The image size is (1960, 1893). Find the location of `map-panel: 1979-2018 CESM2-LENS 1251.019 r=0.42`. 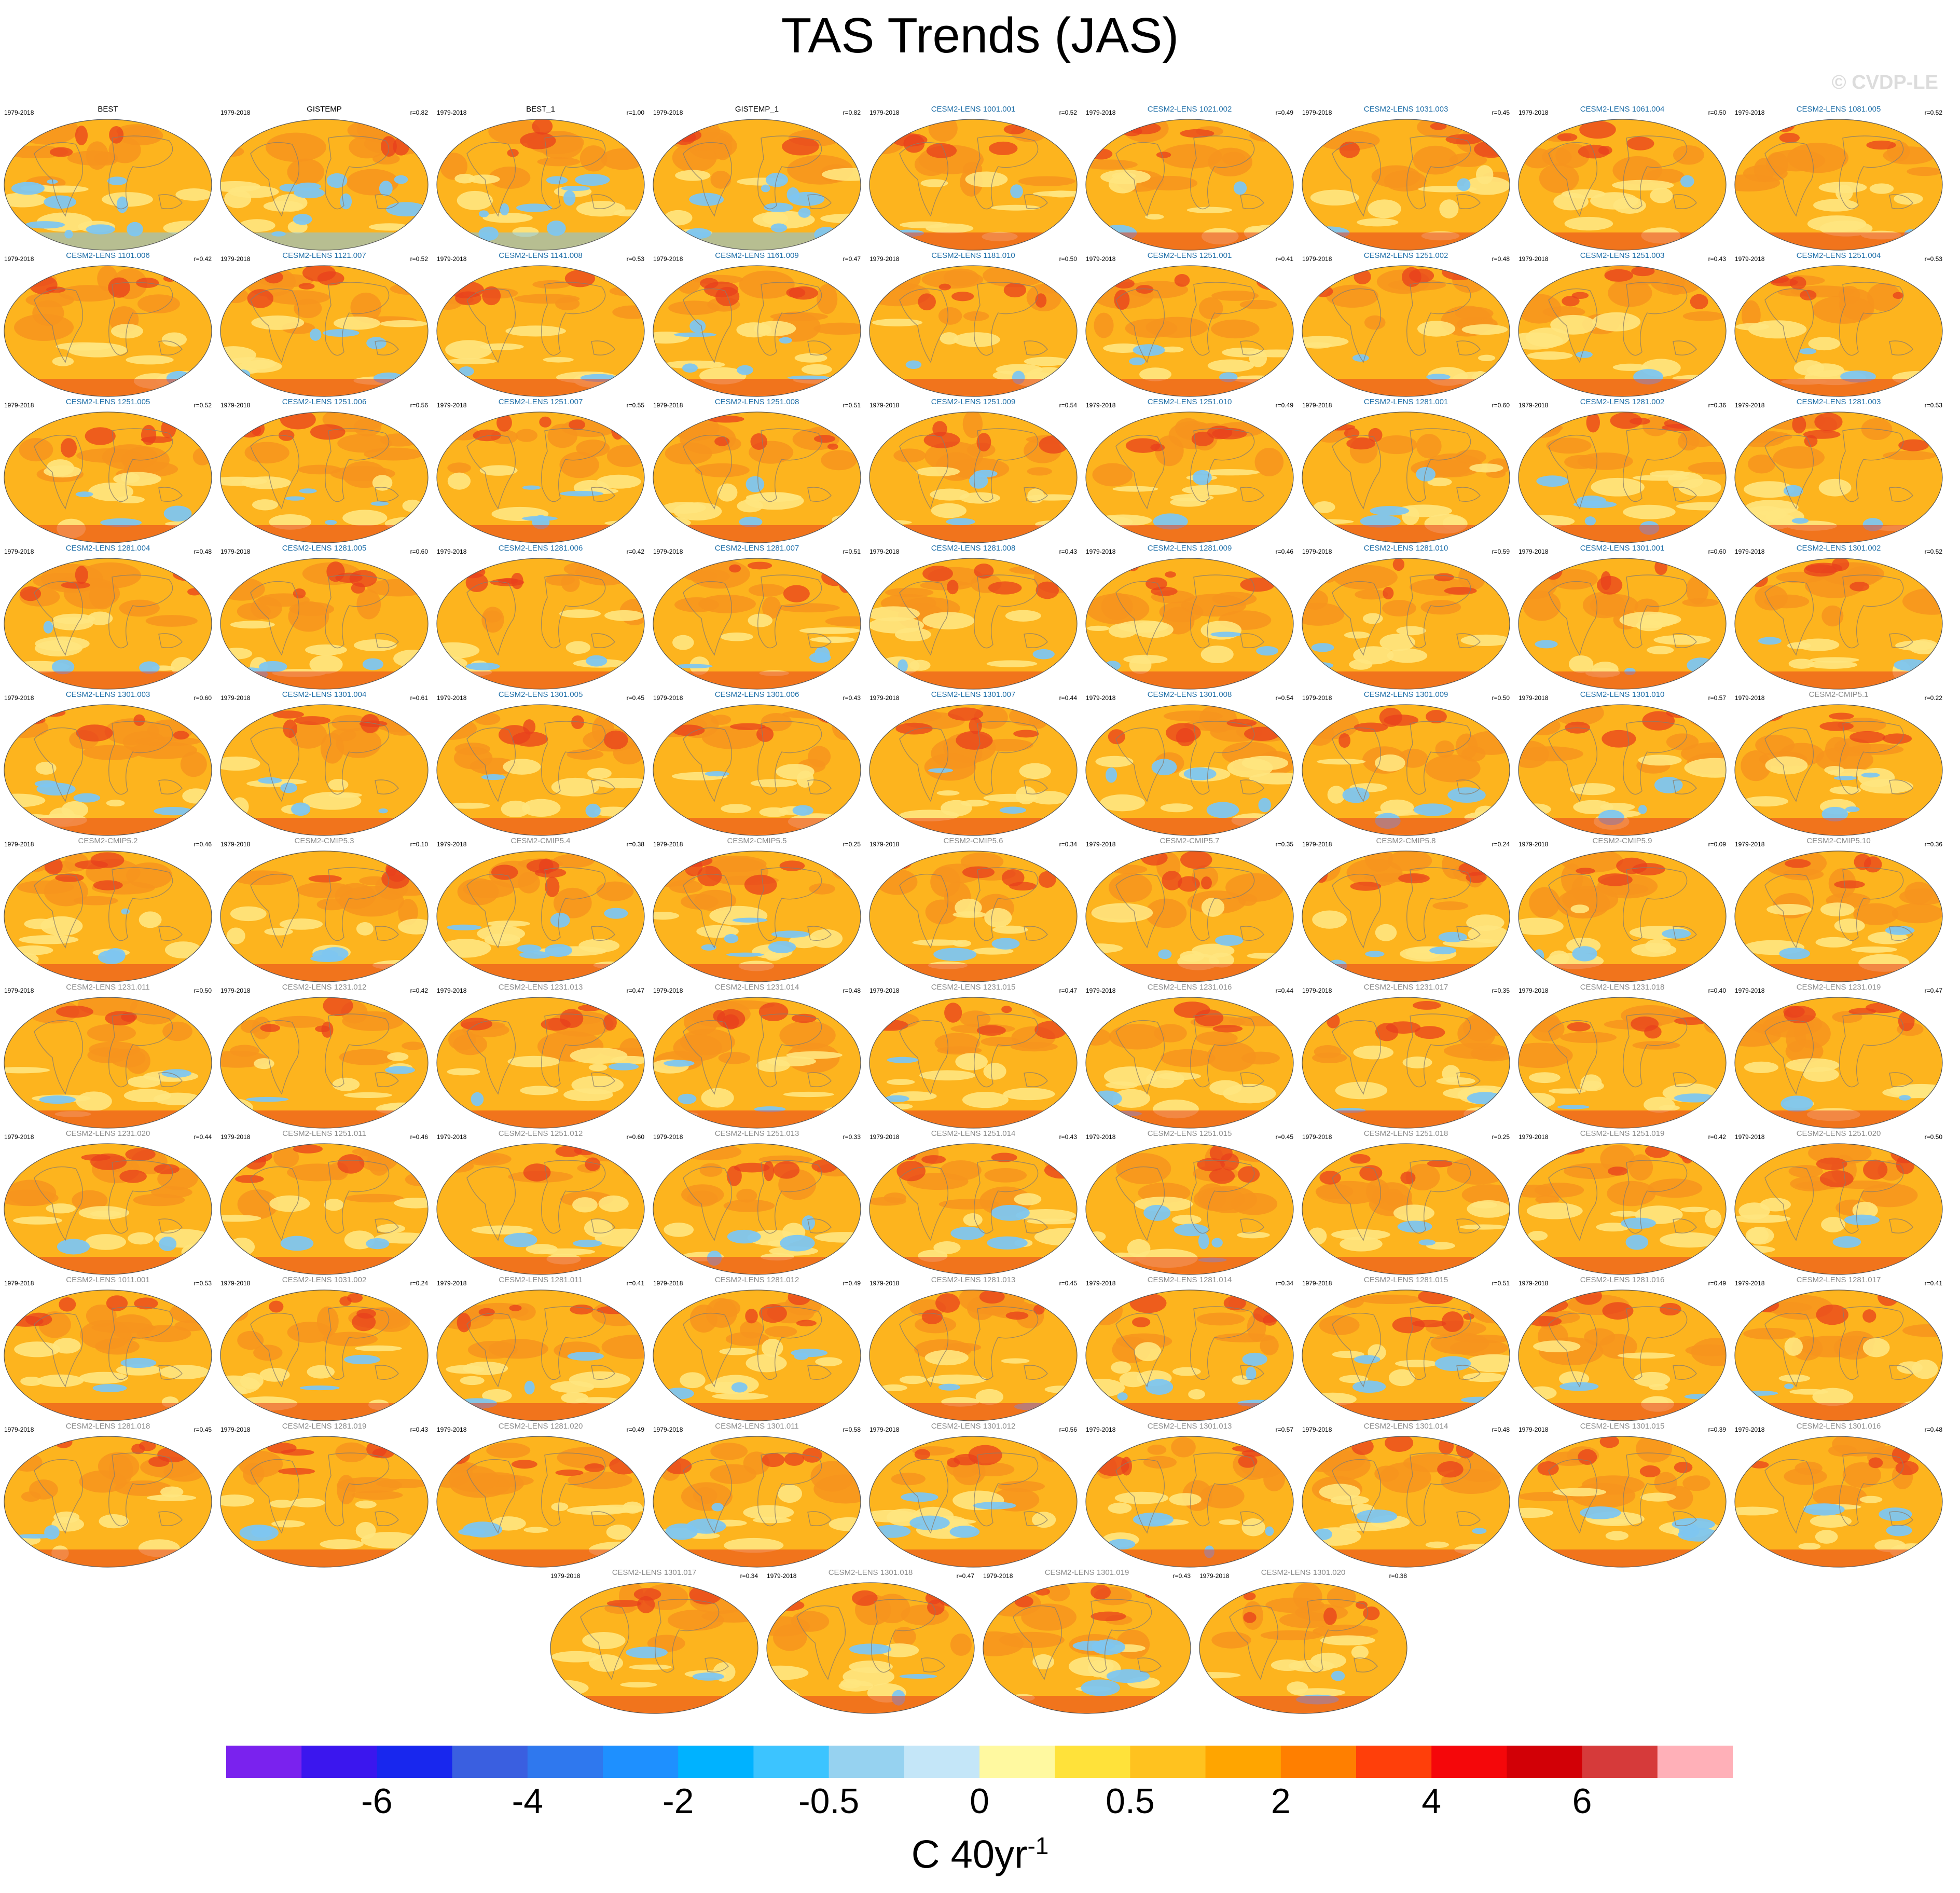

map-panel: 1979-2018 CESM2-LENS 1251.019 r=0.42 is located at coordinates (1622, 1203).